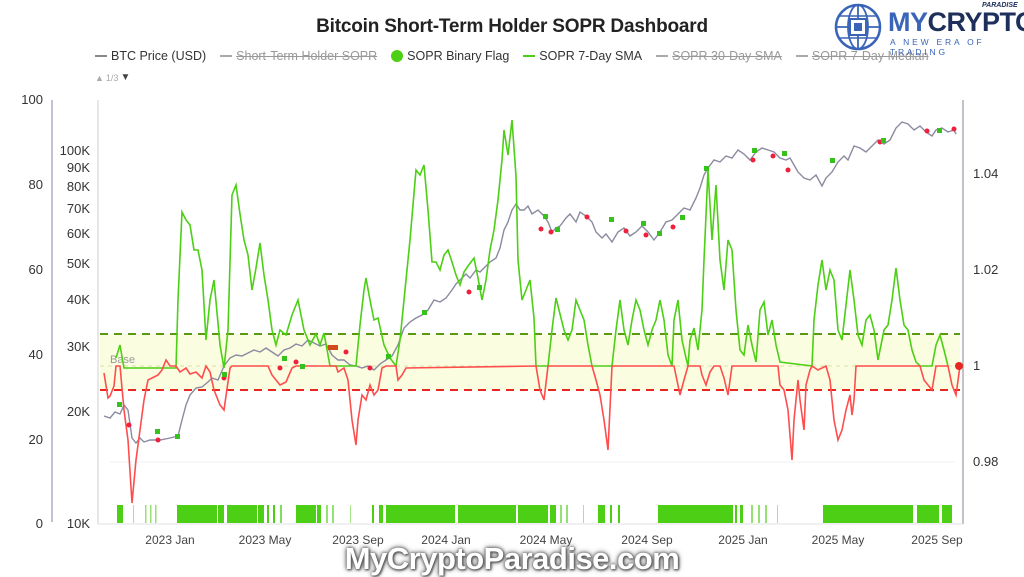 The width and height of the screenshot is (1024, 577). I want to click on latest-sopr-marker, so click(959, 366).